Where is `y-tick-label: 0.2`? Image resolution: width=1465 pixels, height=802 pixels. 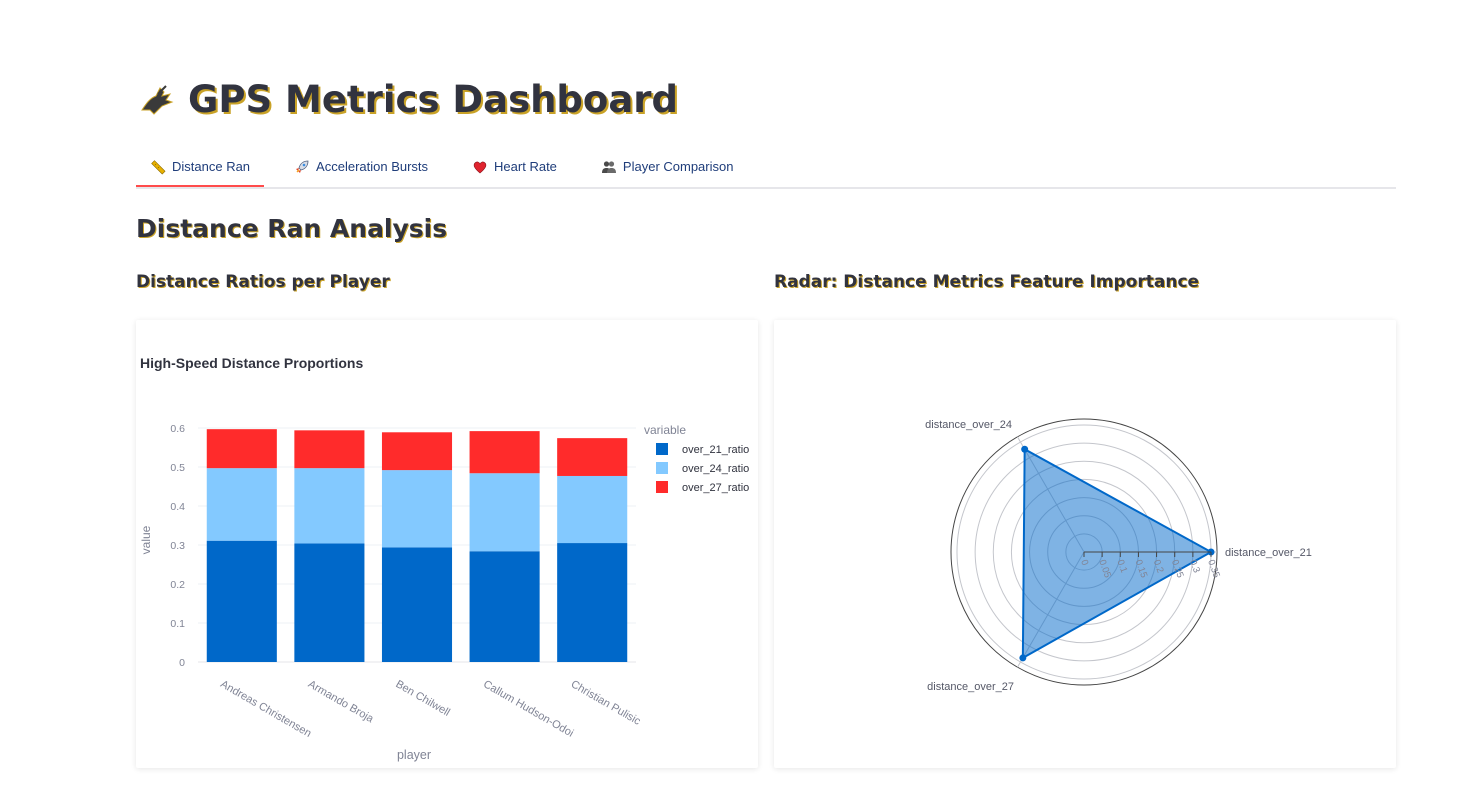
y-tick-label: 0.2 is located at coordinates (177, 585).